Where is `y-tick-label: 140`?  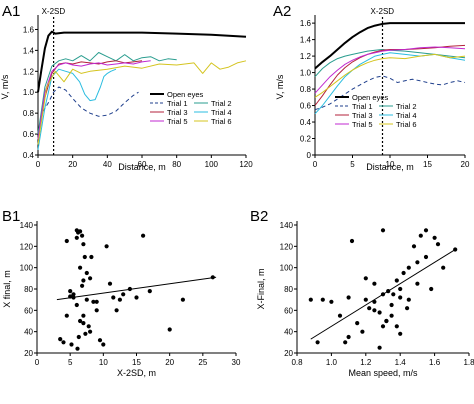 y-tick-label: 140 is located at coordinates (27, 225).